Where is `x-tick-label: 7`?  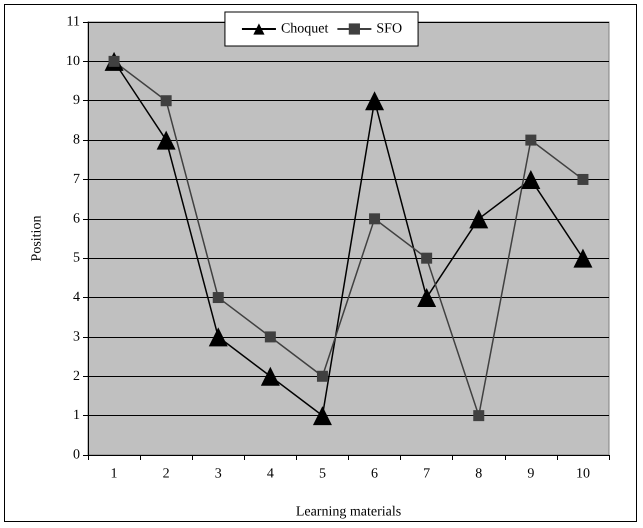
x-tick-label: 7 is located at coordinates (426, 474).